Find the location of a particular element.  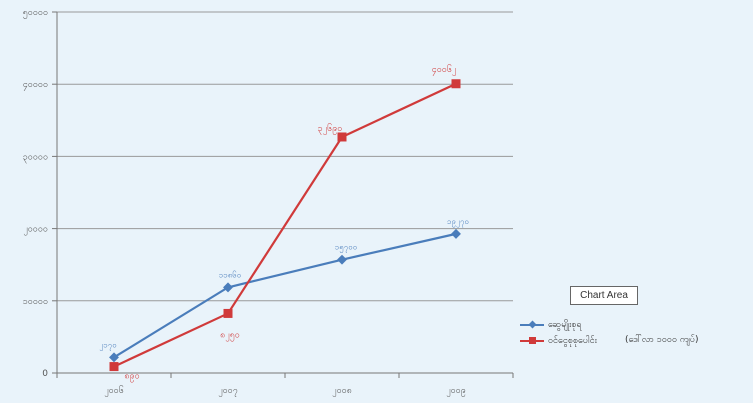

x-tick-label: ၂၀၀၇ is located at coordinates (228, 391).